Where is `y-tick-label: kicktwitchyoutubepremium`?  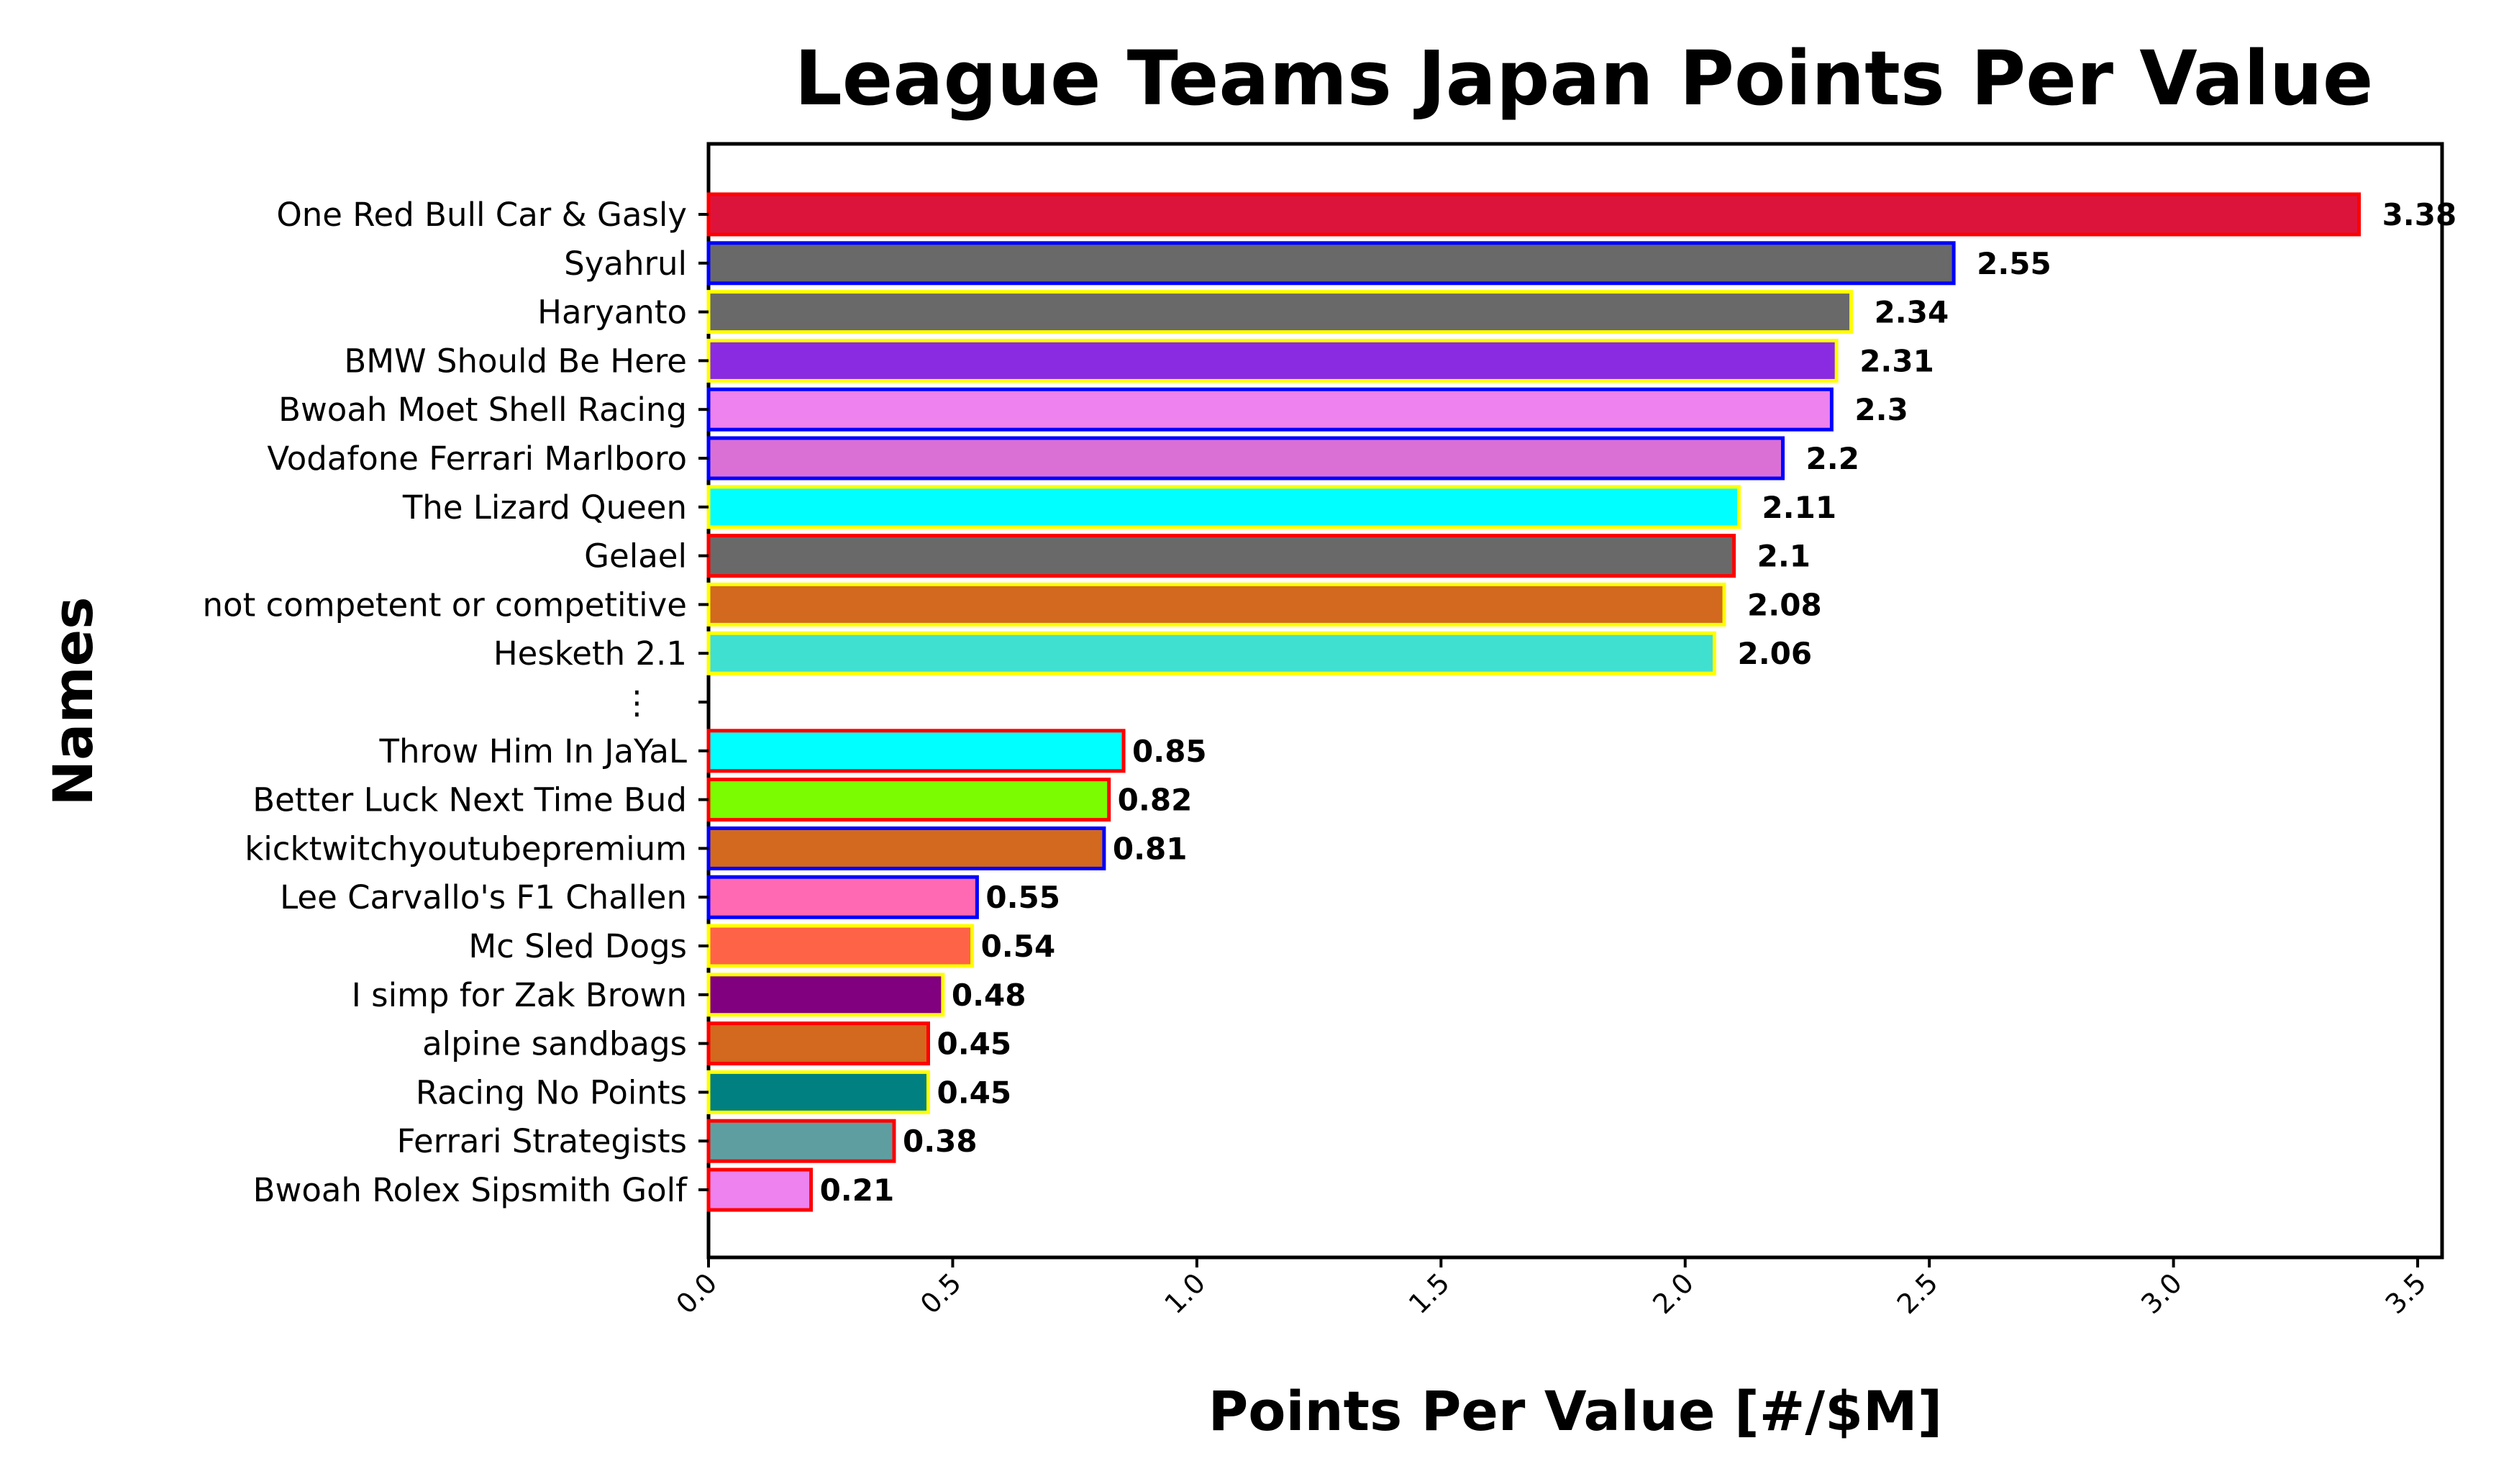 y-tick-label: kicktwitchyoutubepremium is located at coordinates (466, 848).